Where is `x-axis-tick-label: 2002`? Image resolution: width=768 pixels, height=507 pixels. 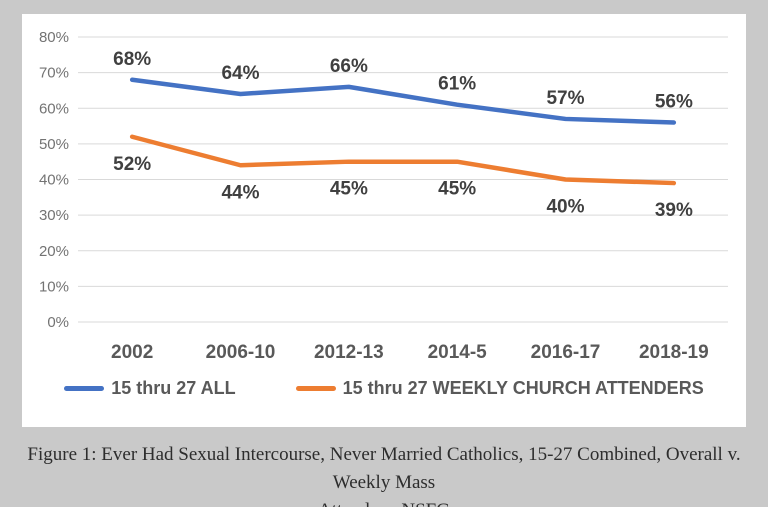
x-axis-tick-label: 2002 is located at coordinates (132, 352).